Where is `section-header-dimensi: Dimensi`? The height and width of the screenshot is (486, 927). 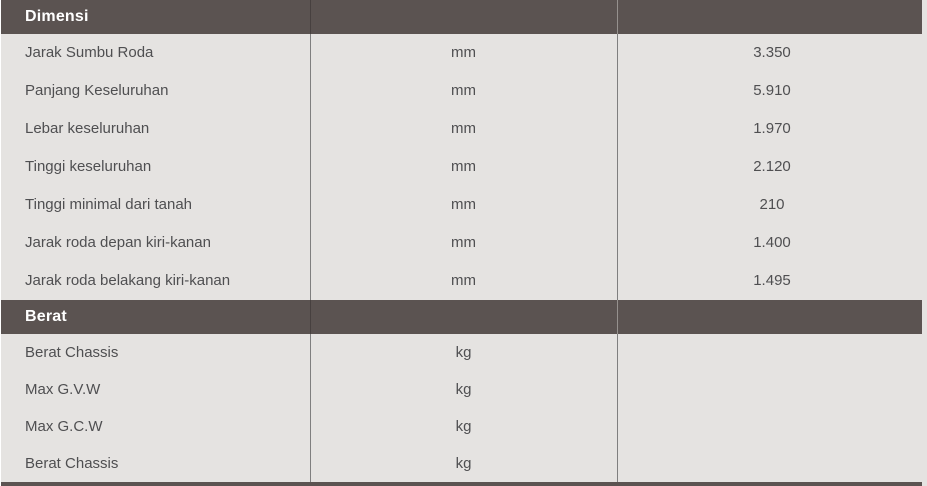
section-header-dimensi: Dimensi is located at coordinates (461, 17).